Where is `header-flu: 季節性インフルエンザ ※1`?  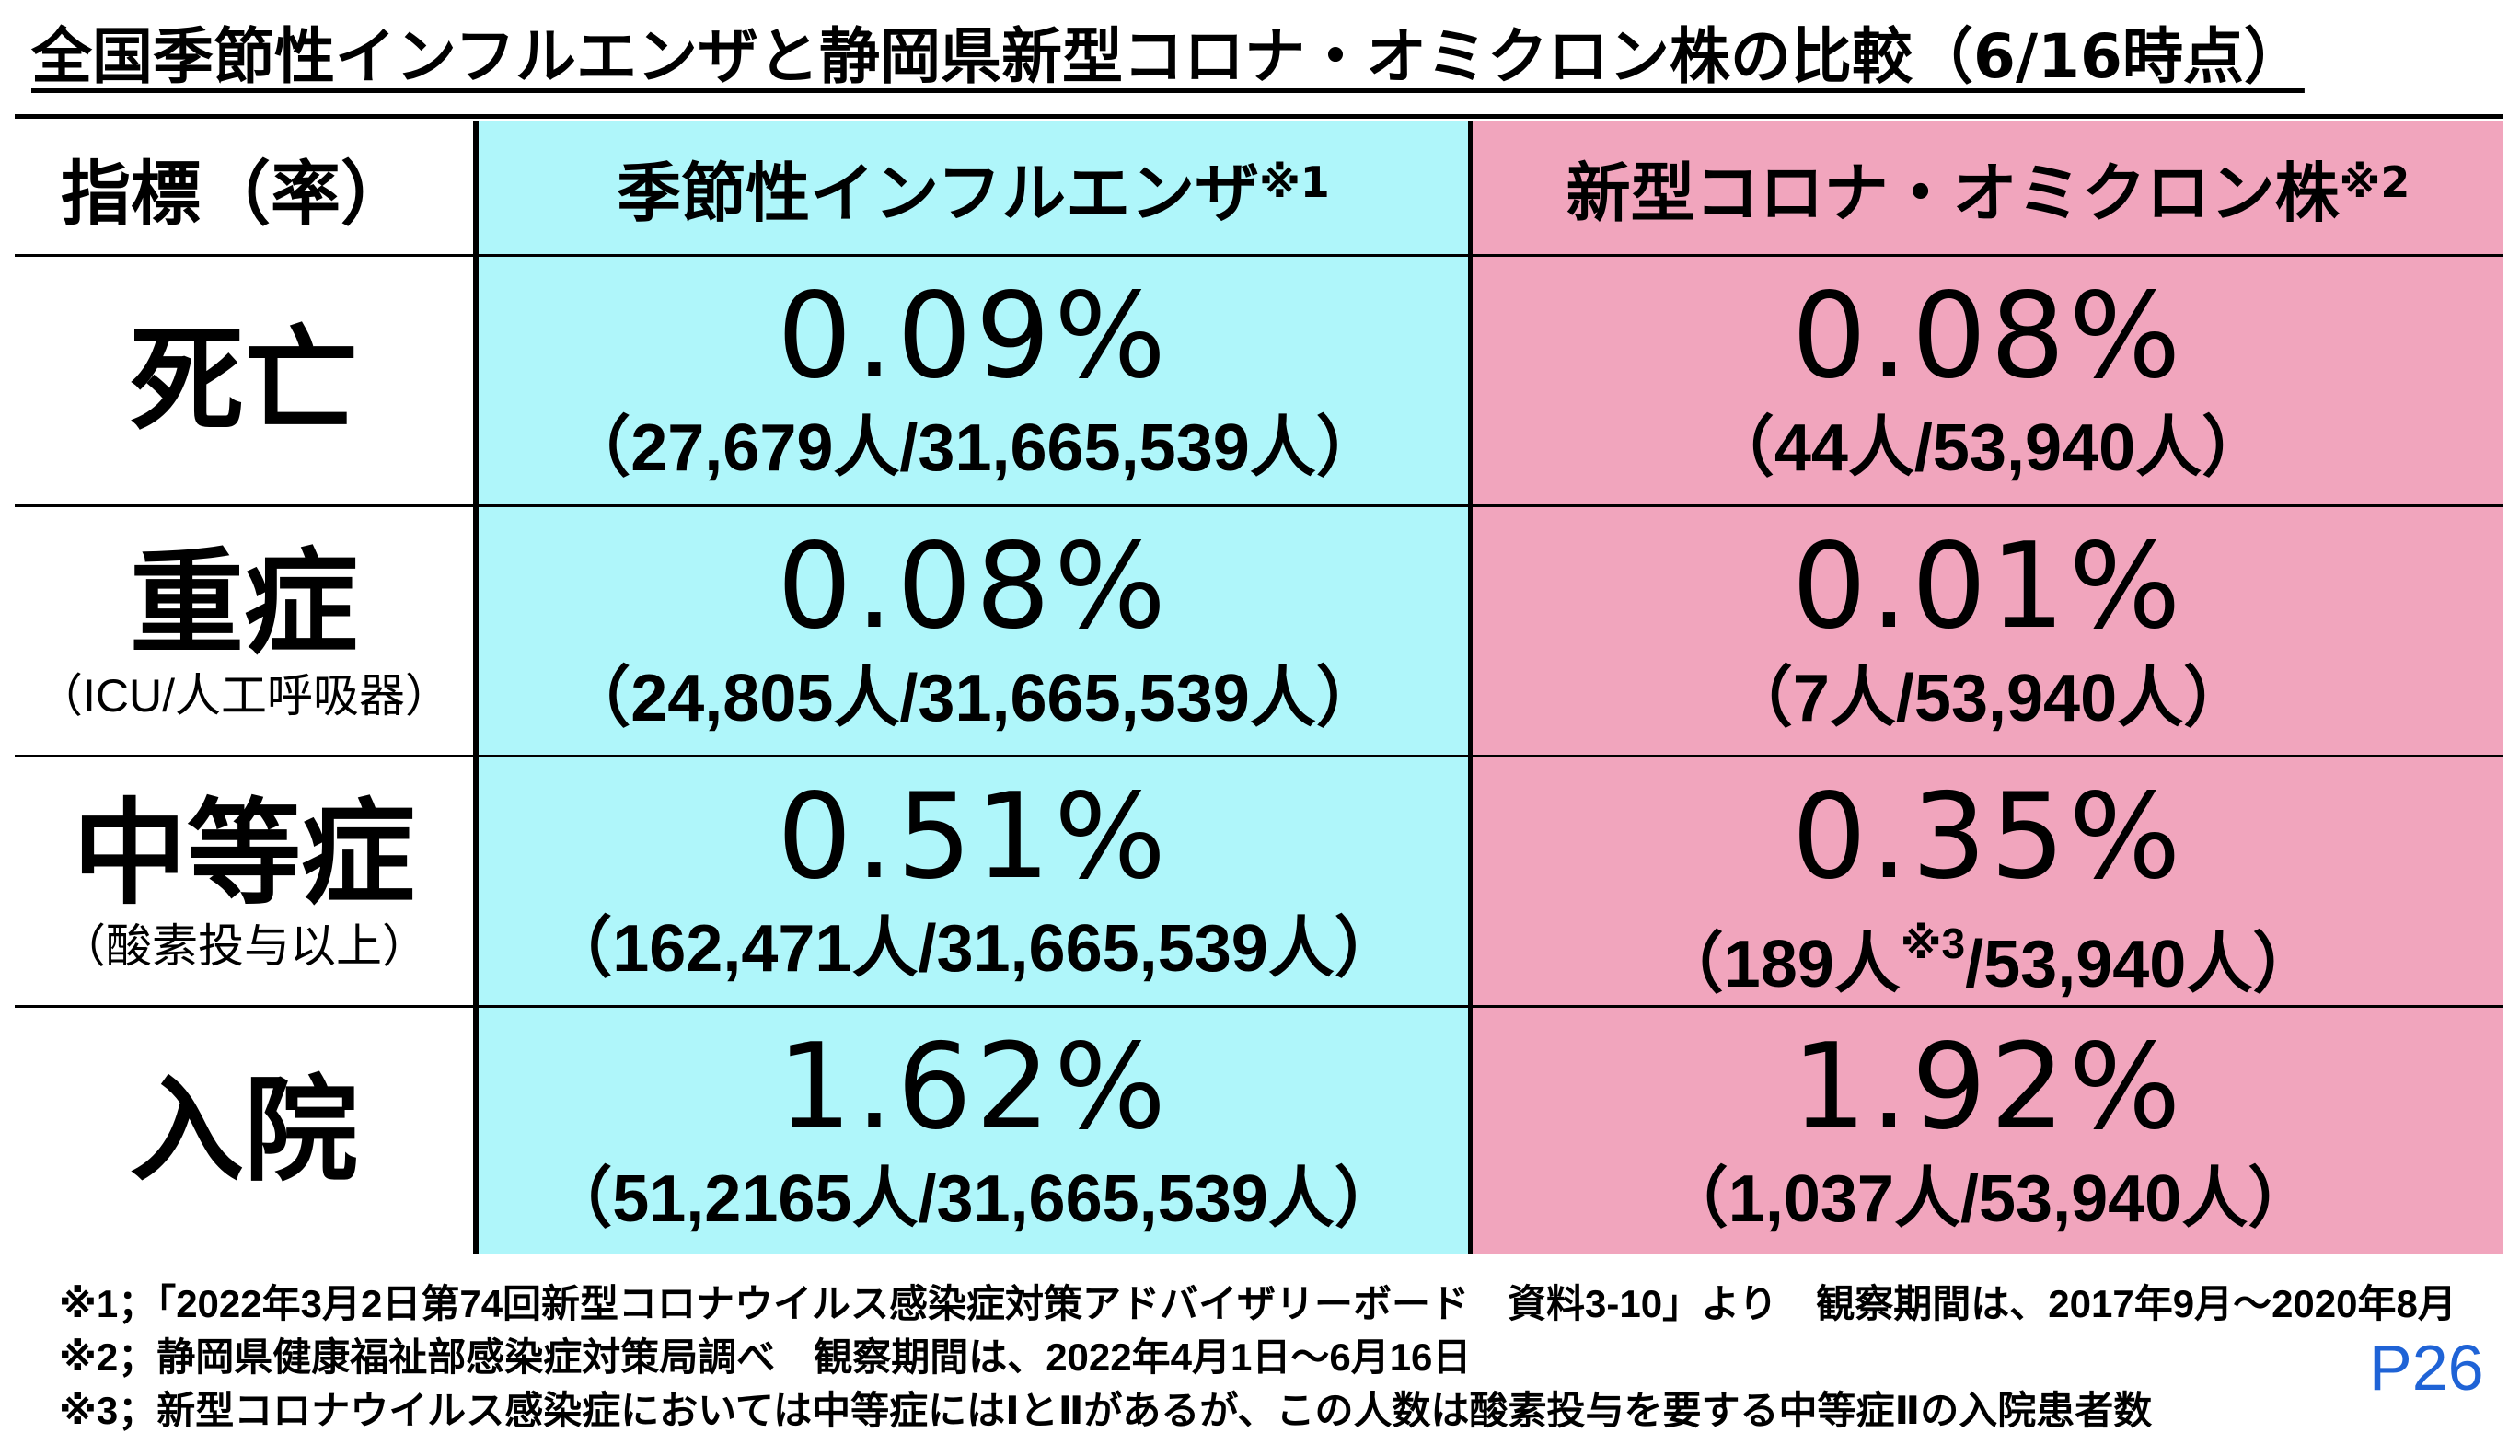 header-flu: 季節性インフルエンザ ※1 is located at coordinates (976, 187).